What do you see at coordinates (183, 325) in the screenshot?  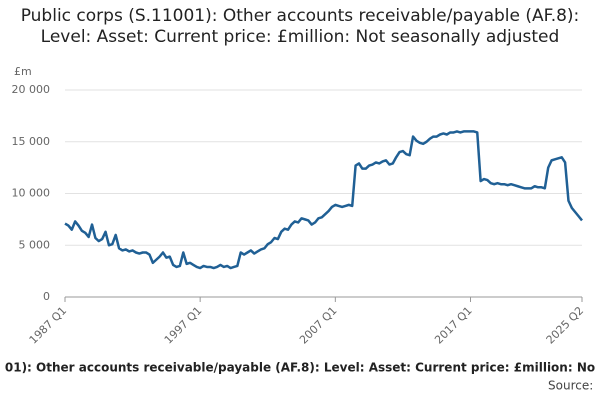 I see `x-tick-label: 1997 Q1` at bounding box center [183, 325].